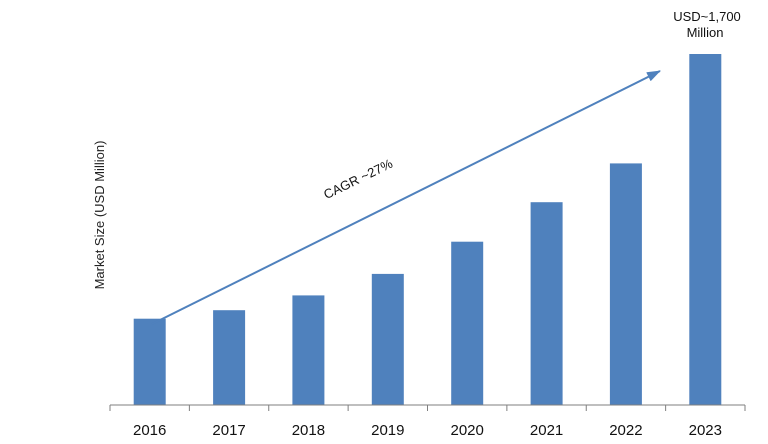 Image resolution: width=768 pixels, height=444 pixels. What do you see at coordinates (427, 408) in the screenshot?
I see `x-tick-marks` at bounding box center [427, 408].